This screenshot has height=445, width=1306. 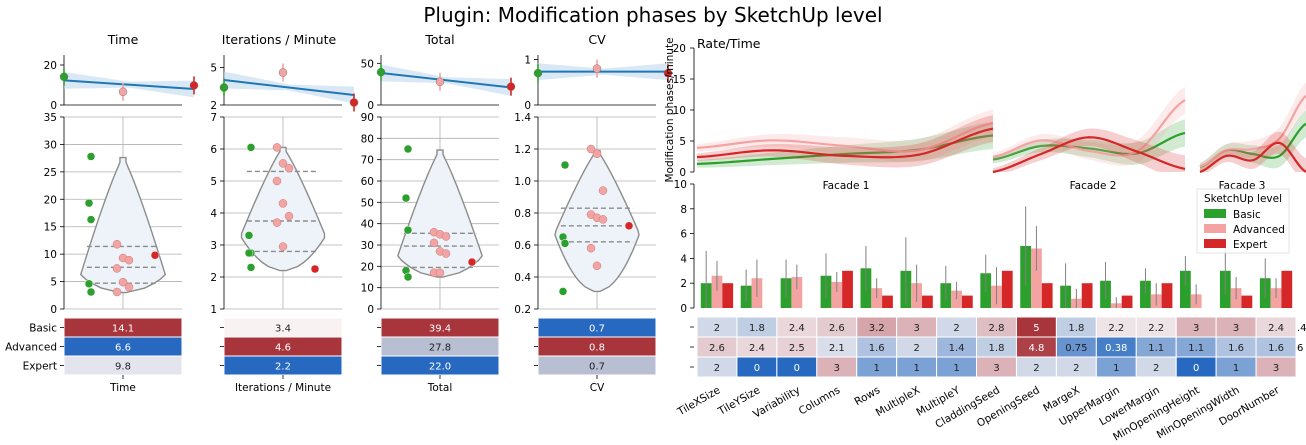 What do you see at coordinates (283, 388) in the screenshot?
I see `x-axis-label: Iterations / Minute` at bounding box center [283, 388].